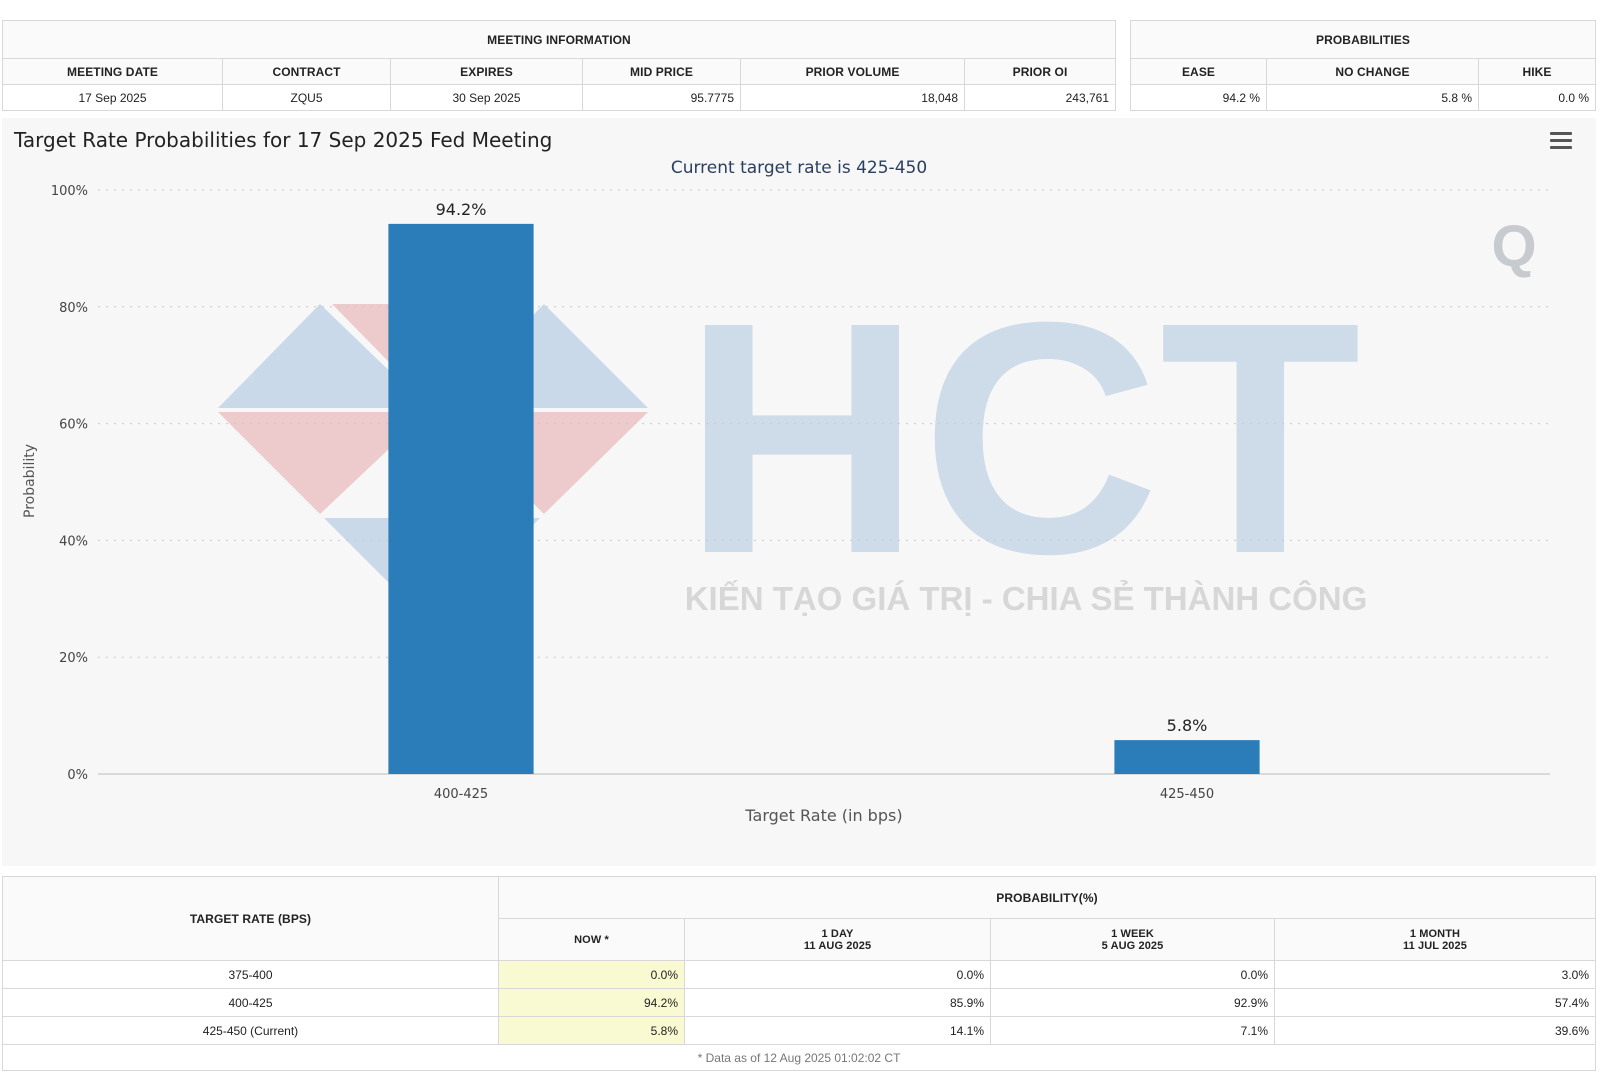 Image resolution: width=1600 pixels, height=1073 pixels. Describe the element at coordinates (1363, 39) in the screenshot. I see `probabilities-group-header: PROBABILITIES` at that location.